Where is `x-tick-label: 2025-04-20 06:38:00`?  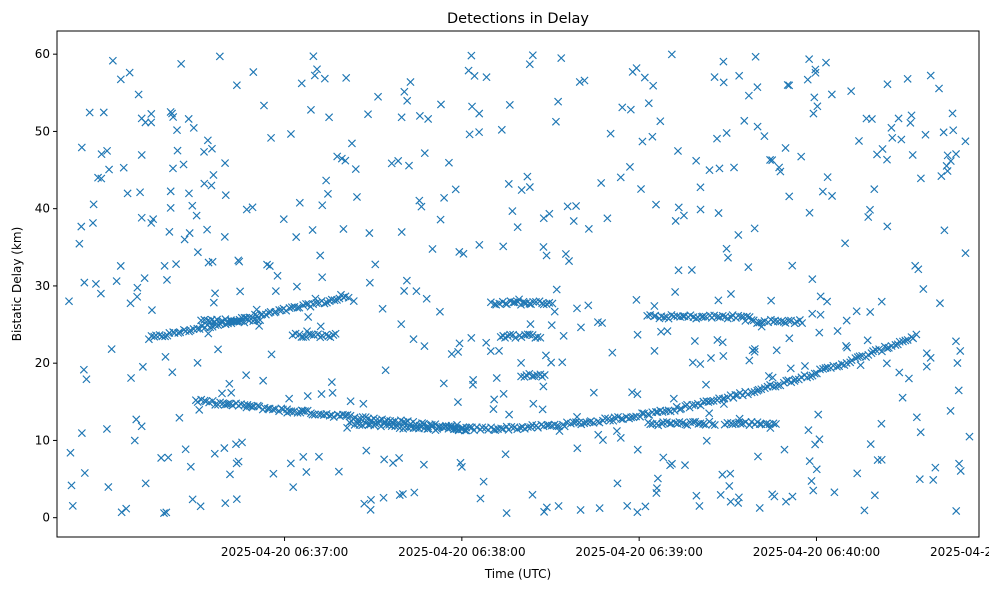 x-tick-label: 2025-04-20 06:38:00 is located at coordinates (461, 552).